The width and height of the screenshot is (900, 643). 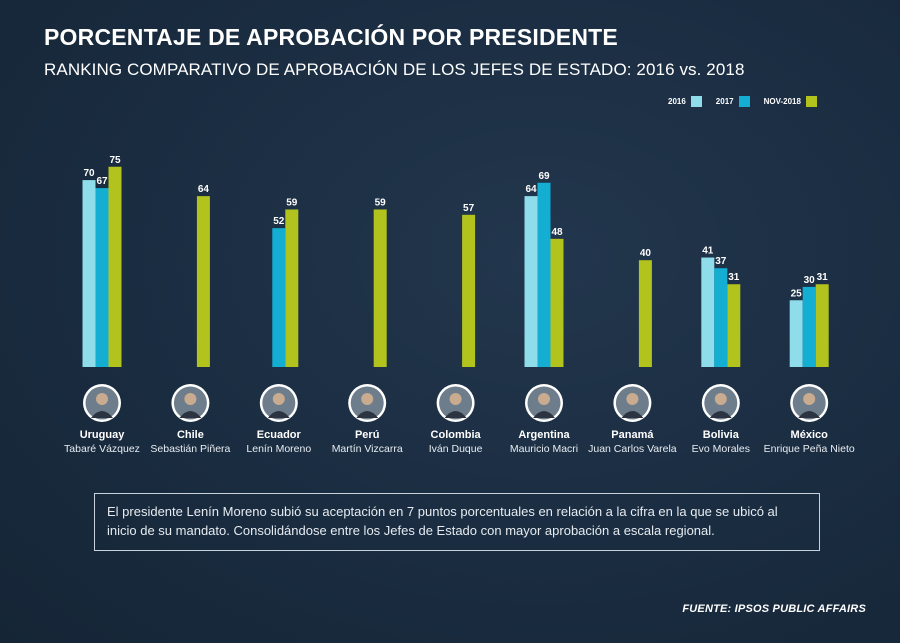 I want to click on legend-item-nov-2018: NOV-2018, so click(x=790, y=101).